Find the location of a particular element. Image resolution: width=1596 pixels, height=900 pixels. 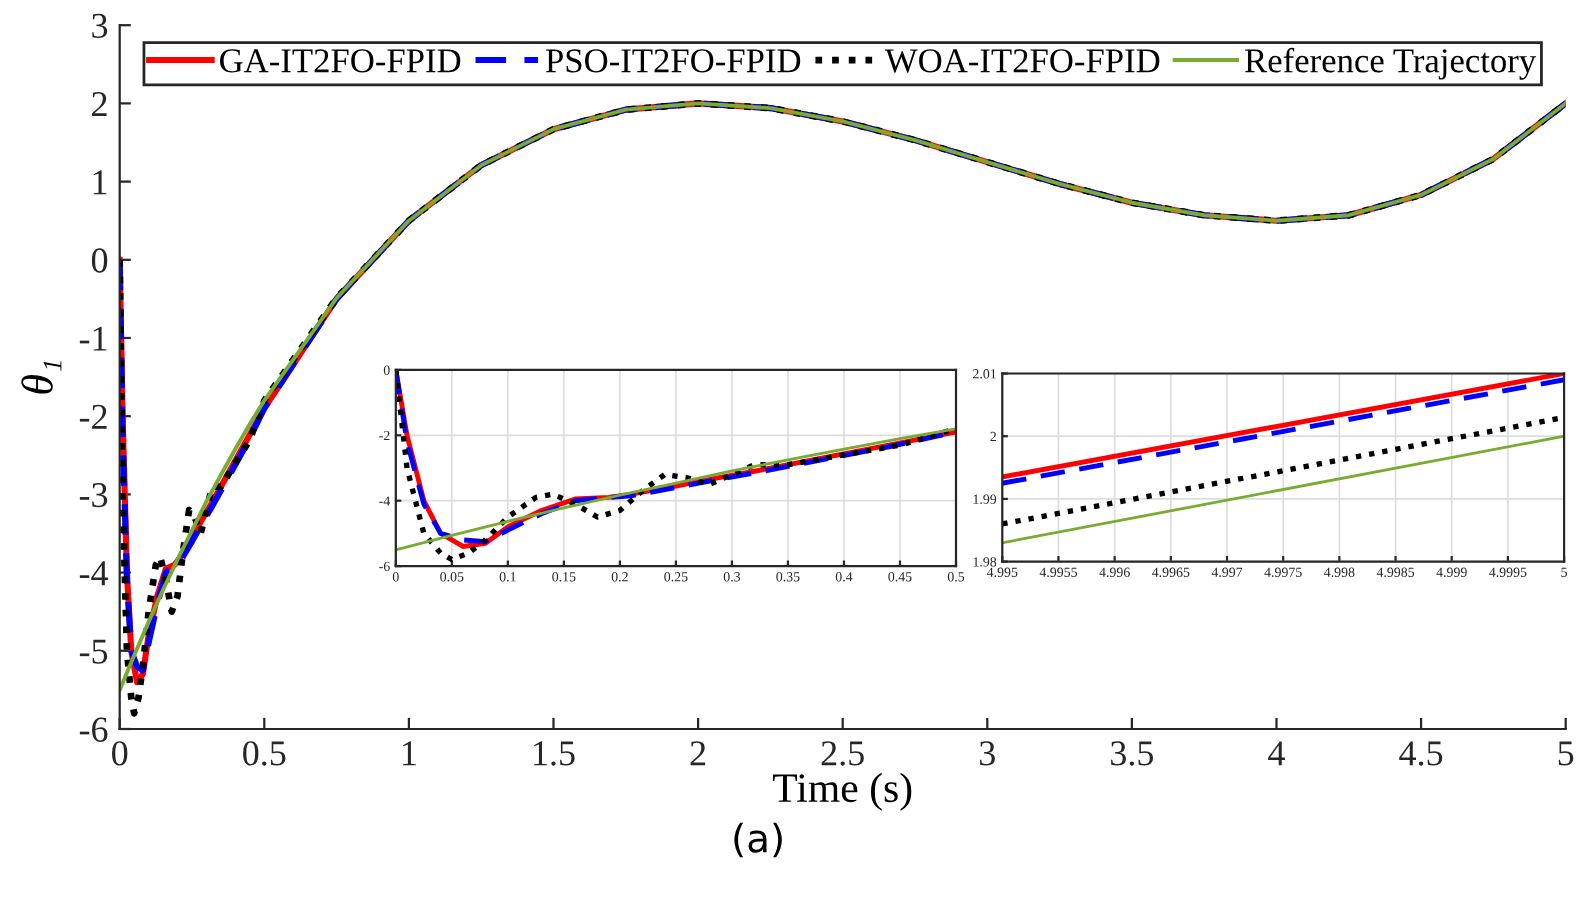

x-tick-label: 1 is located at coordinates (409, 753).